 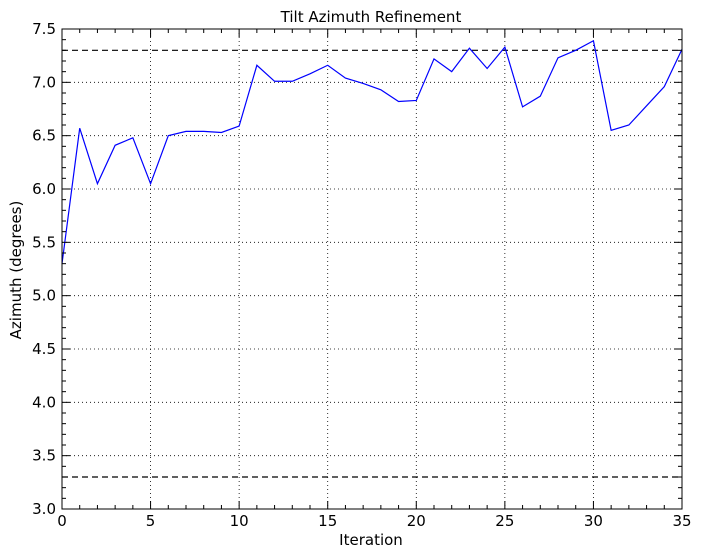 I want to click on x-tick-labels: 0 5 10 15 20 25 30 35, so click(x=374, y=521).